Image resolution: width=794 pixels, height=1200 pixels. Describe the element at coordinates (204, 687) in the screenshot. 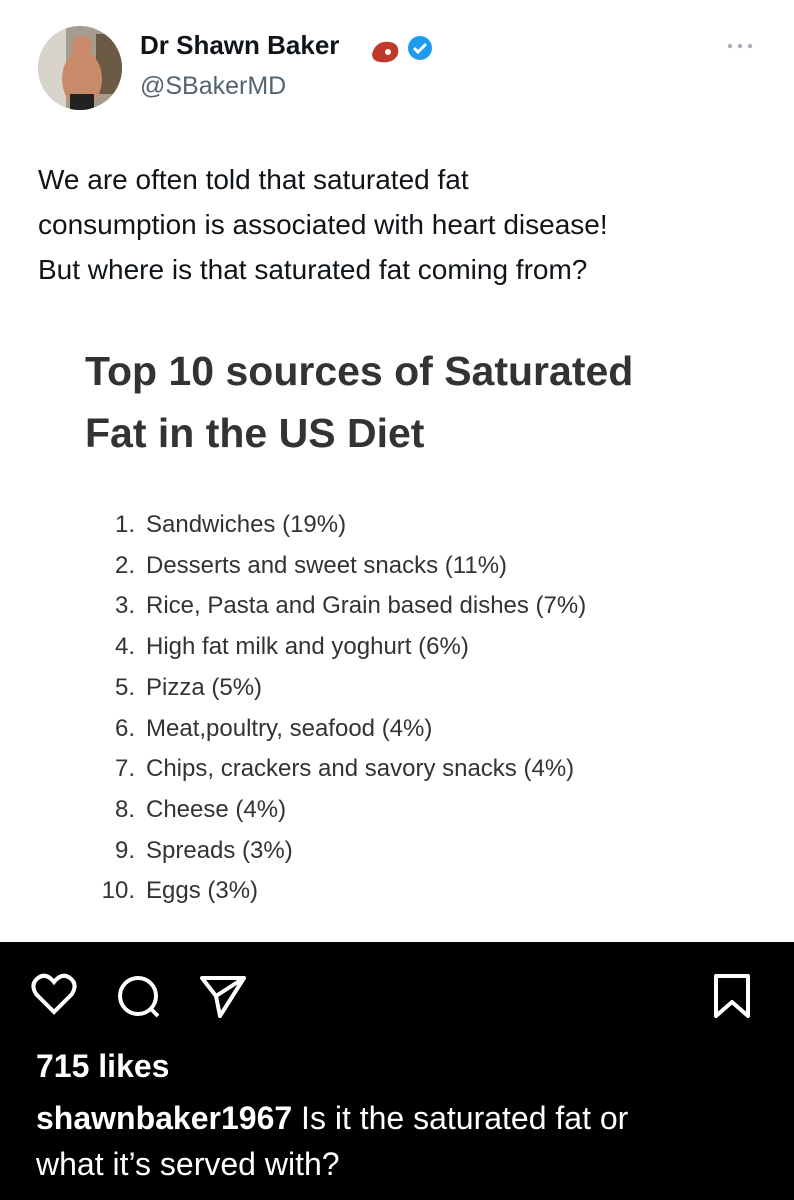

I see `item-text: Pizza (5%)` at that location.